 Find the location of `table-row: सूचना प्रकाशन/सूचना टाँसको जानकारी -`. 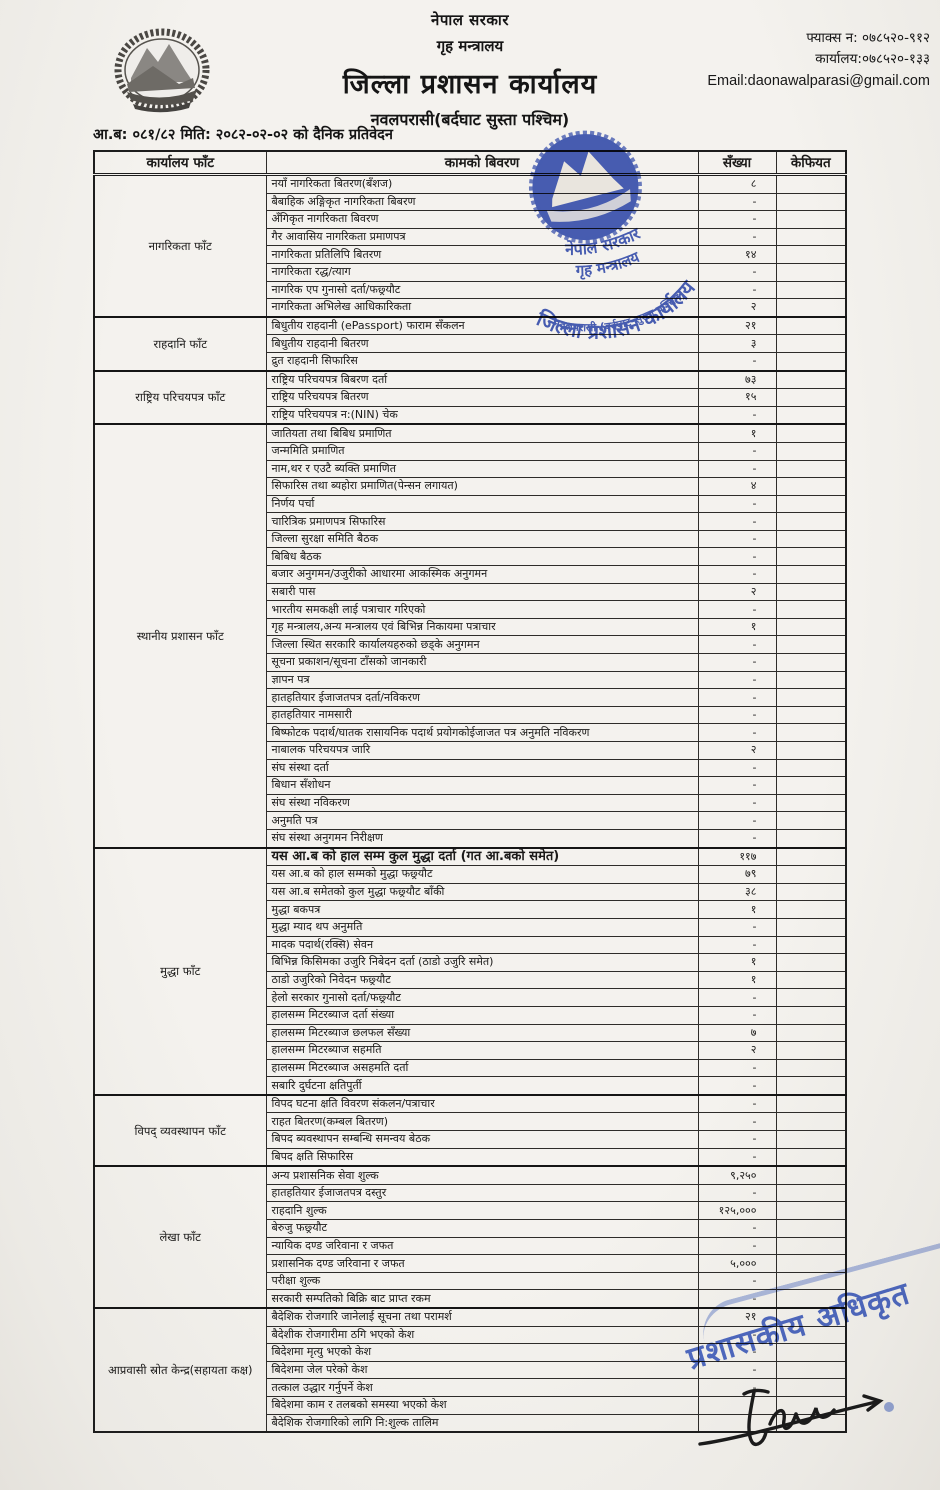

table-row: सूचना प्रकाशन/सूचना टाँसको जानकारी - is located at coordinates (470, 662).